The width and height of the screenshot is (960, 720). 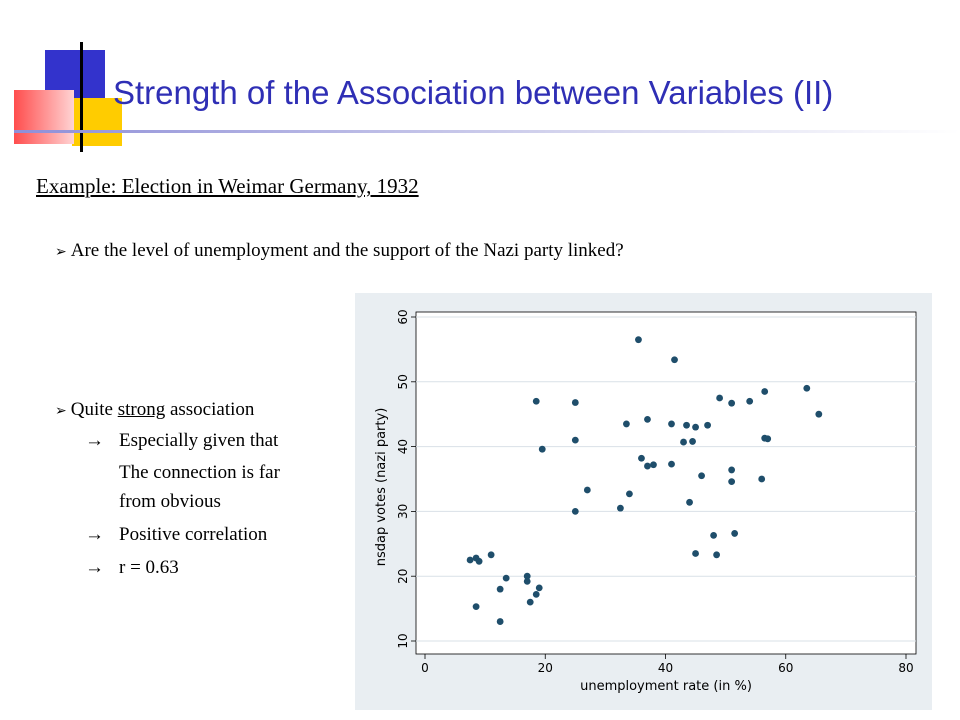 What do you see at coordinates (94, 440) in the screenshot?
I see `sub-arrow-1: →` at bounding box center [94, 440].